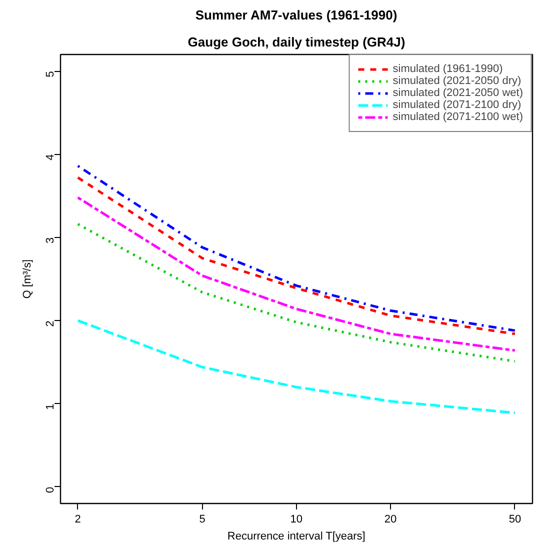 The height and width of the screenshot is (545, 536). What do you see at coordinates (457, 81) in the screenshot?
I see `legend-label: simulated (2021-2050 dry)` at bounding box center [457, 81].